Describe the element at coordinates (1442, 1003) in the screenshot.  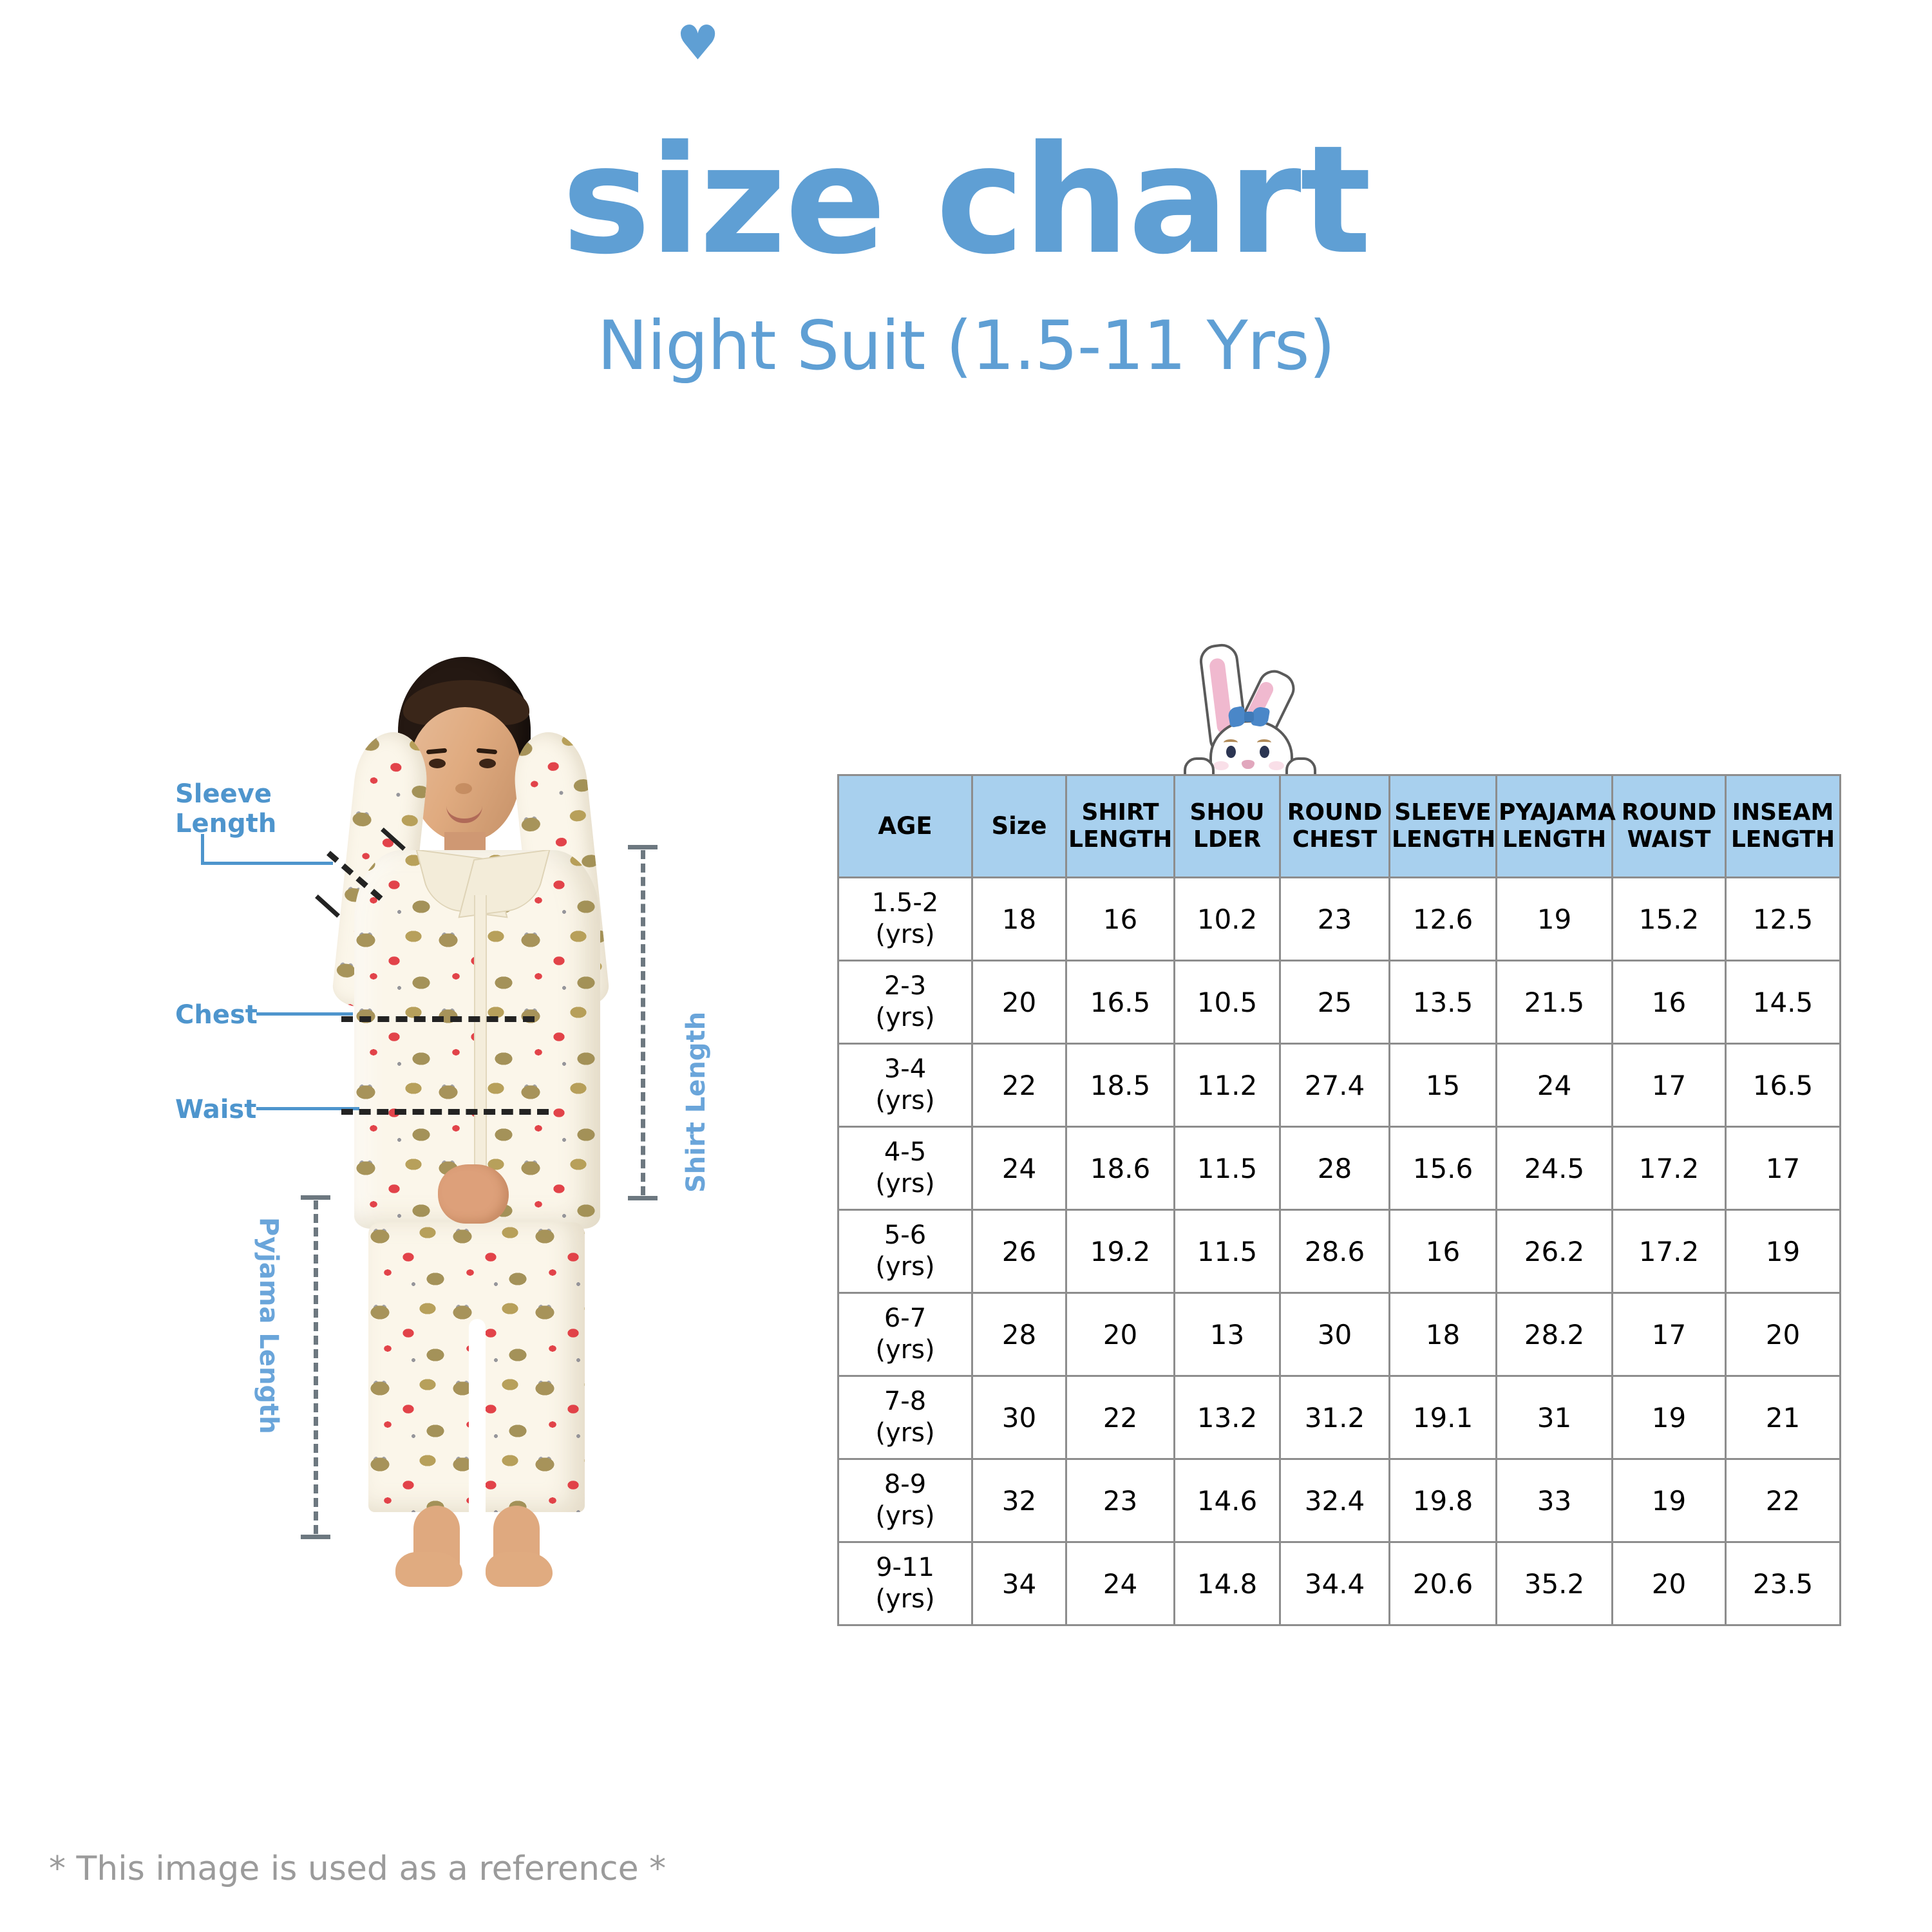
I see `cell-sleeve-length: 13.5` at that location.